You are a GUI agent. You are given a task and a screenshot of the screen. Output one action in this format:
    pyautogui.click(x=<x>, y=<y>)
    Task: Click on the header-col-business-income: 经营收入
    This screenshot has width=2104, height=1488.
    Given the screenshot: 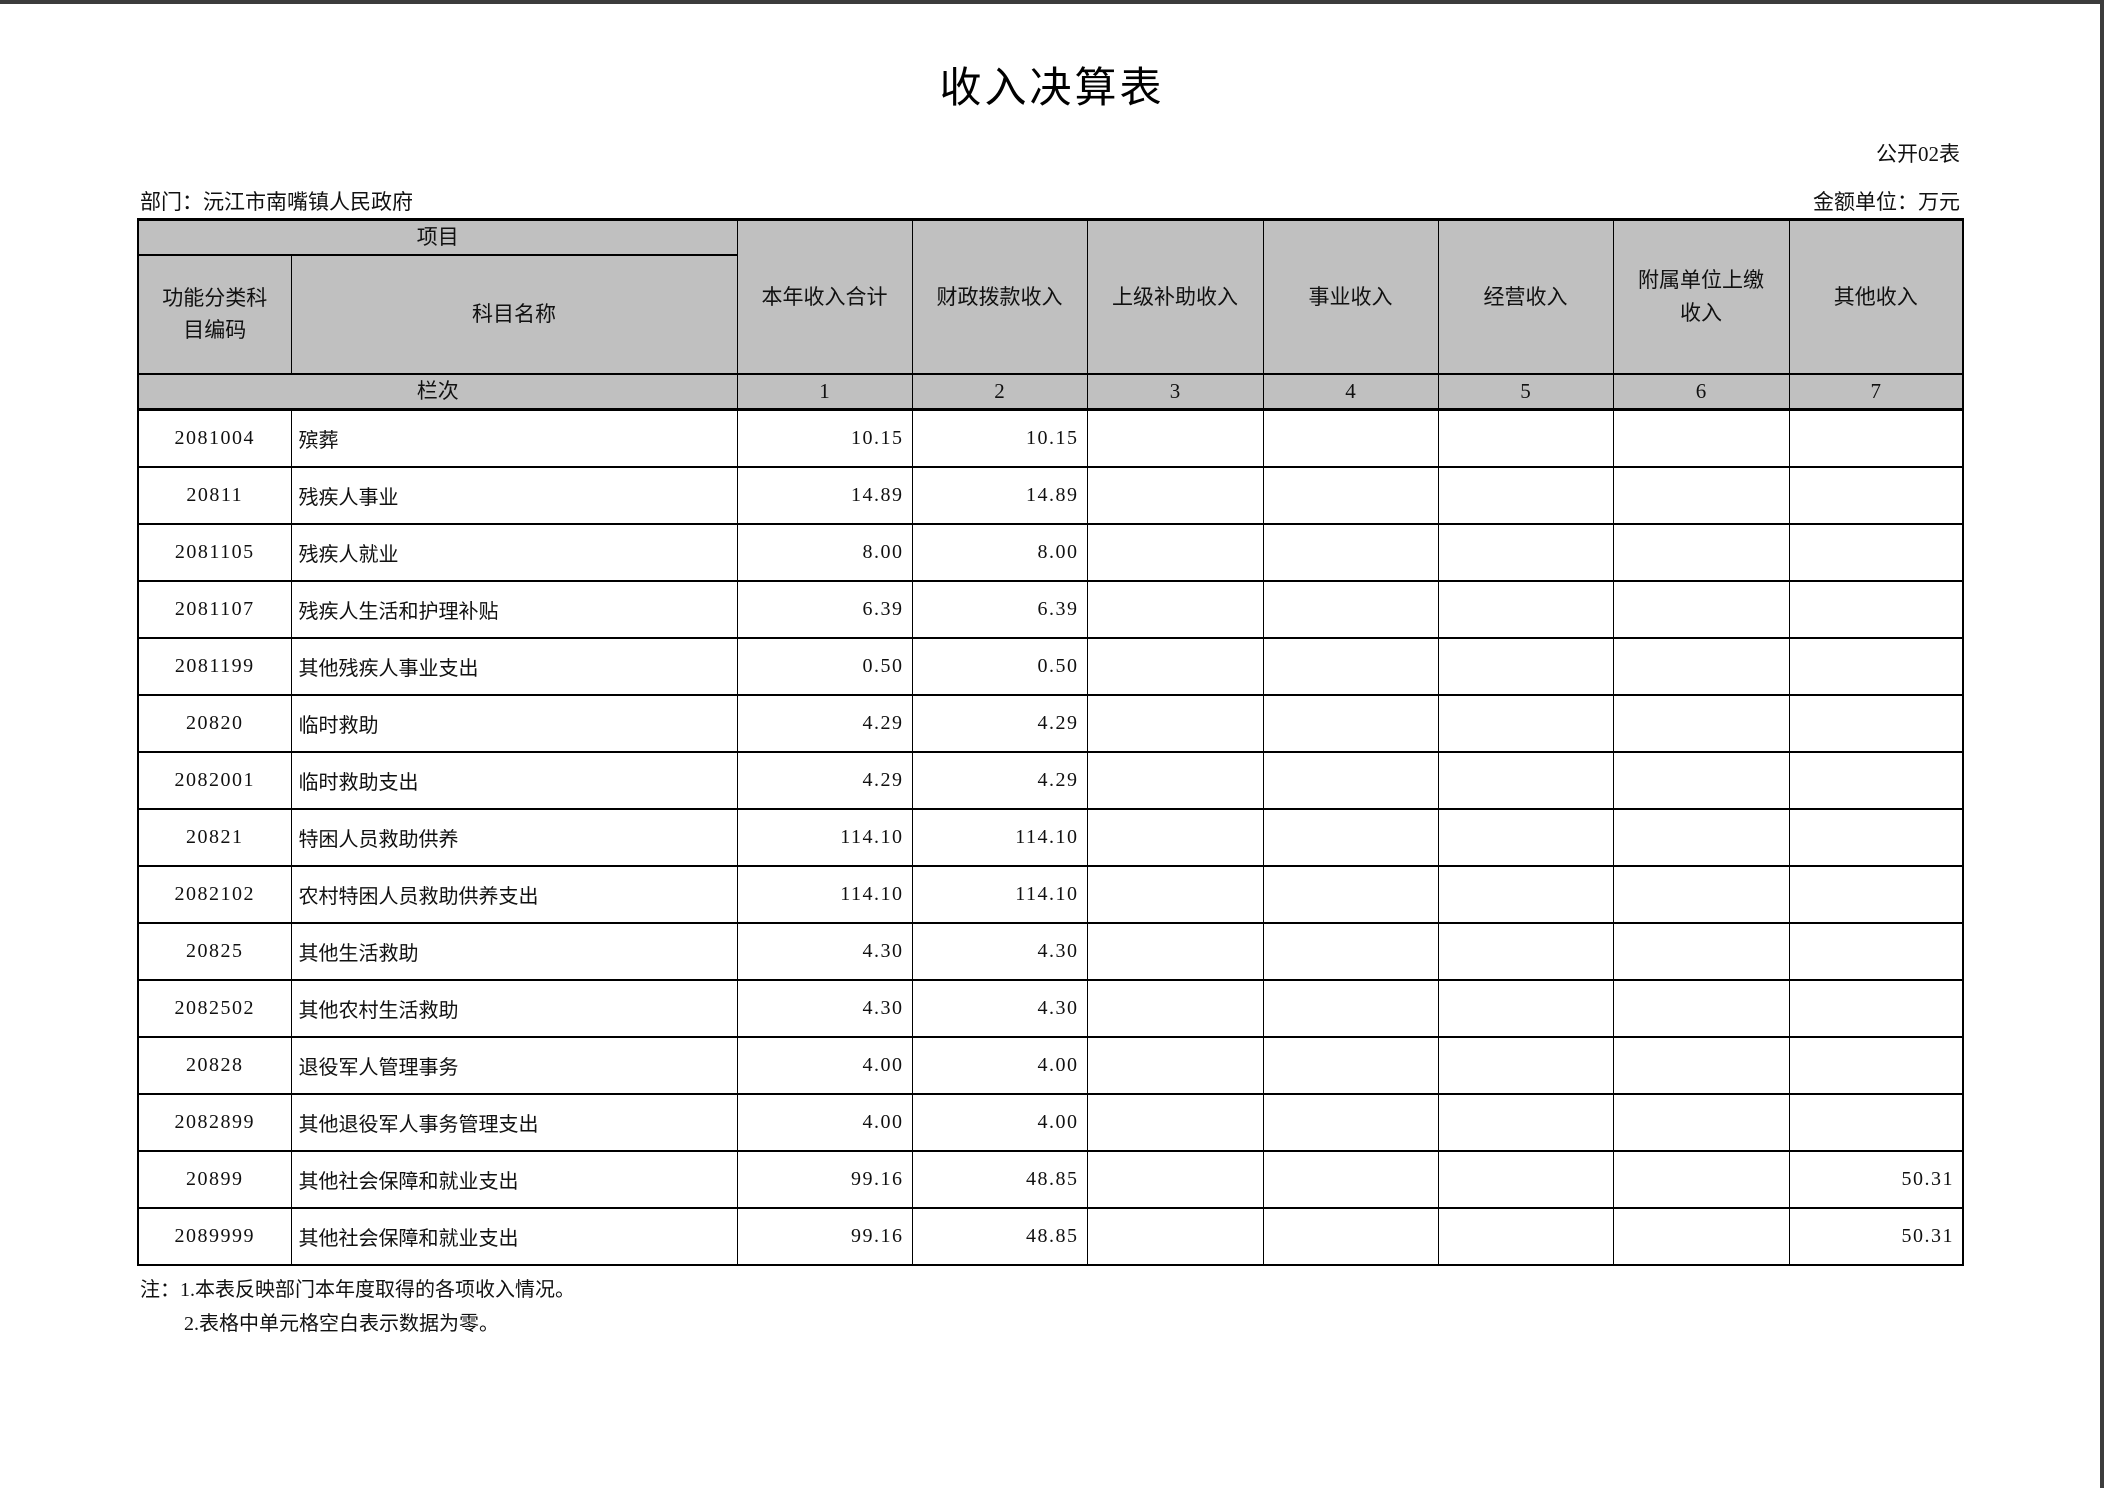 What is the action you would take?
    pyautogui.click(x=1525, y=296)
    